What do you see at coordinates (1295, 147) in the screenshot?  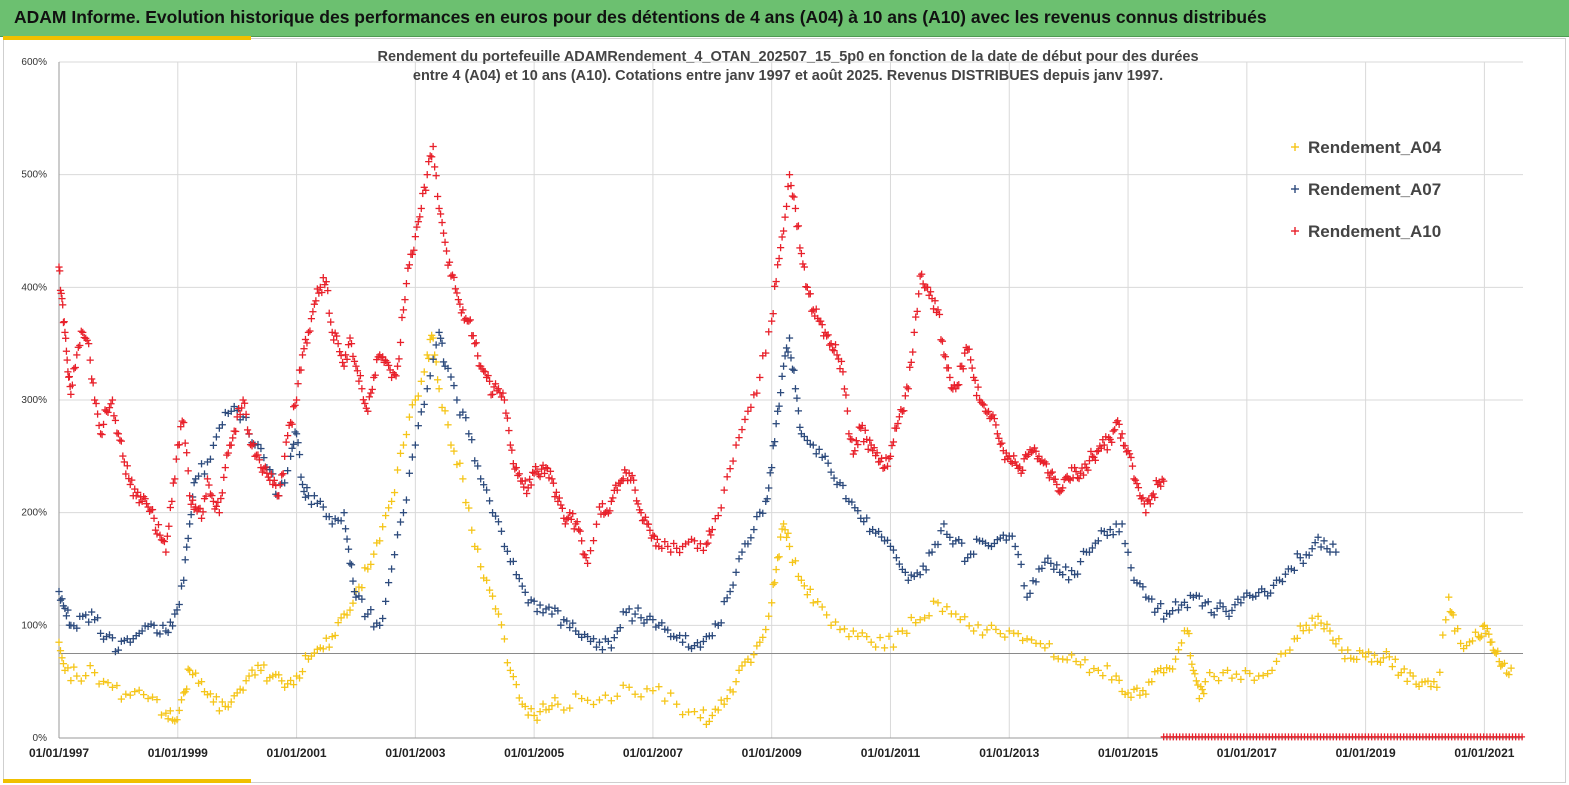 I see `legend-marker-rendement-a04` at bounding box center [1295, 147].